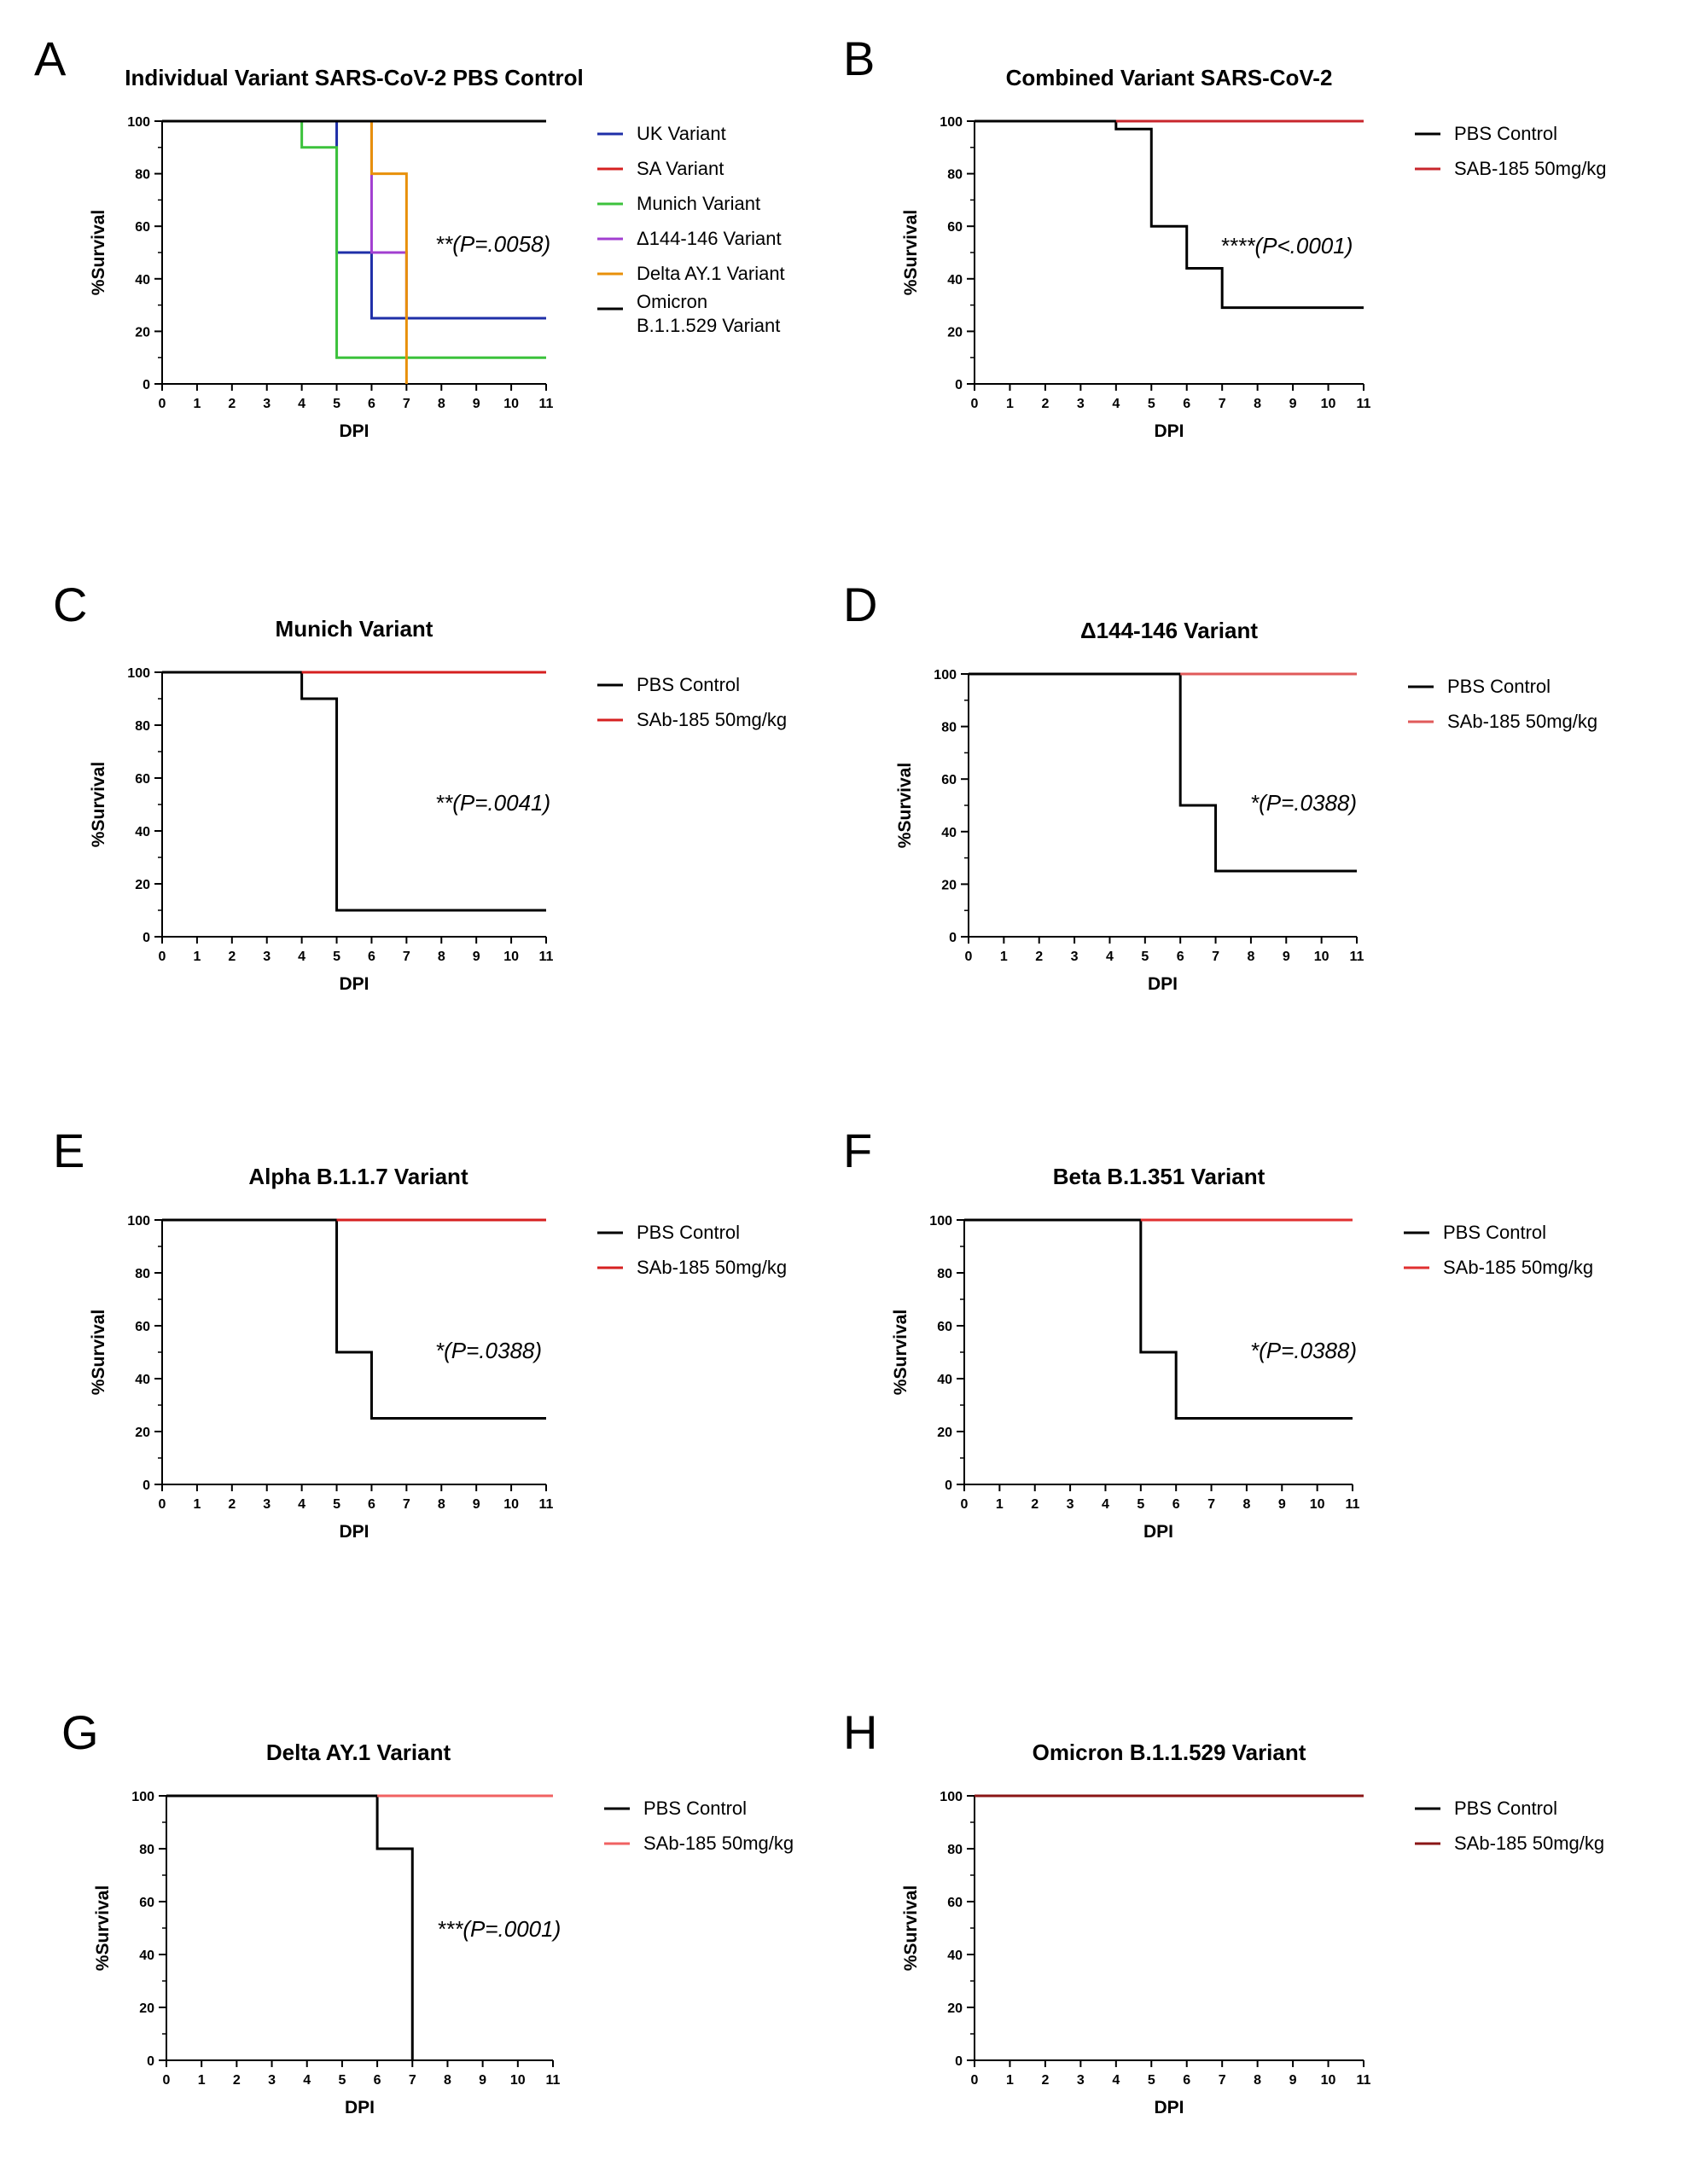  What do you see at coordinates (358, 1753) in the screenshot?
I see `chart-title: Delta AY.1 Variant` at bounding box center [358, 1753].